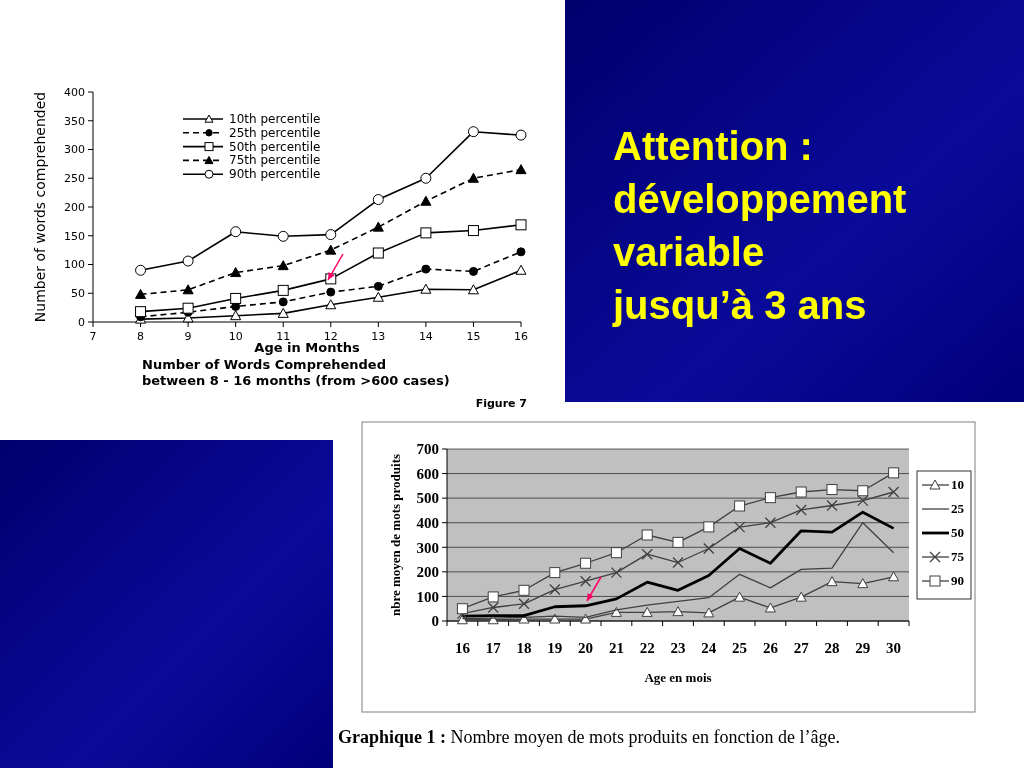 Image resolution: width=1024 pixels, height=768 pixels. I want to click on x-tick-label: 22, so click(647, 648).